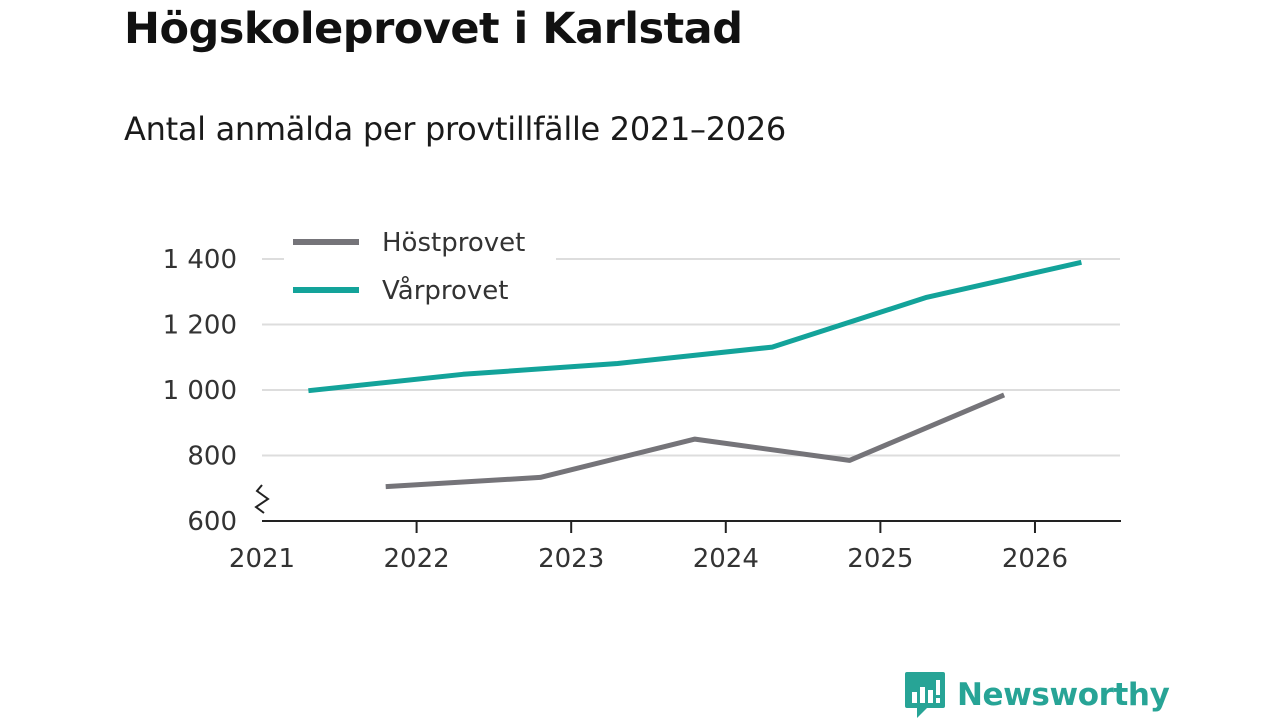  I want to click on legend-label-varprovet: Vårprovet, so click(445, 290).